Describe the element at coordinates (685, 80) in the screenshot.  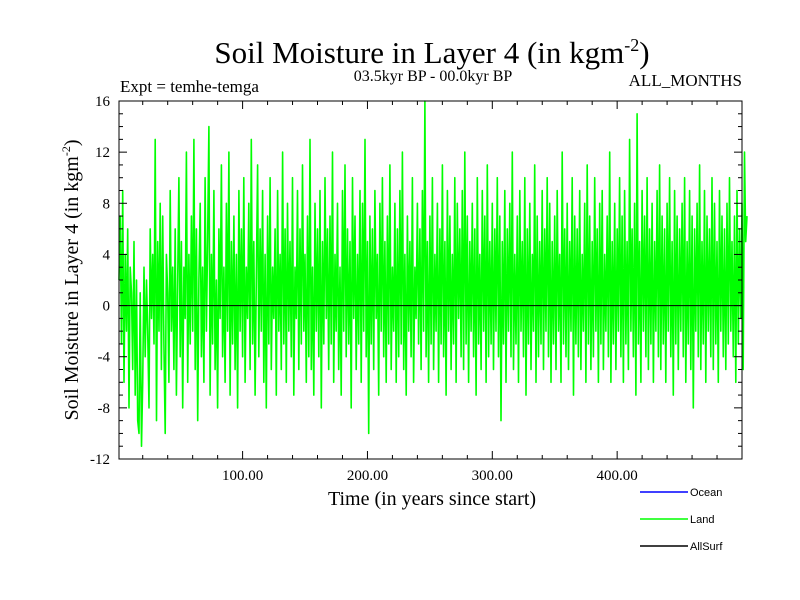
I see `months-label: ALL_MONTHS` at that location.